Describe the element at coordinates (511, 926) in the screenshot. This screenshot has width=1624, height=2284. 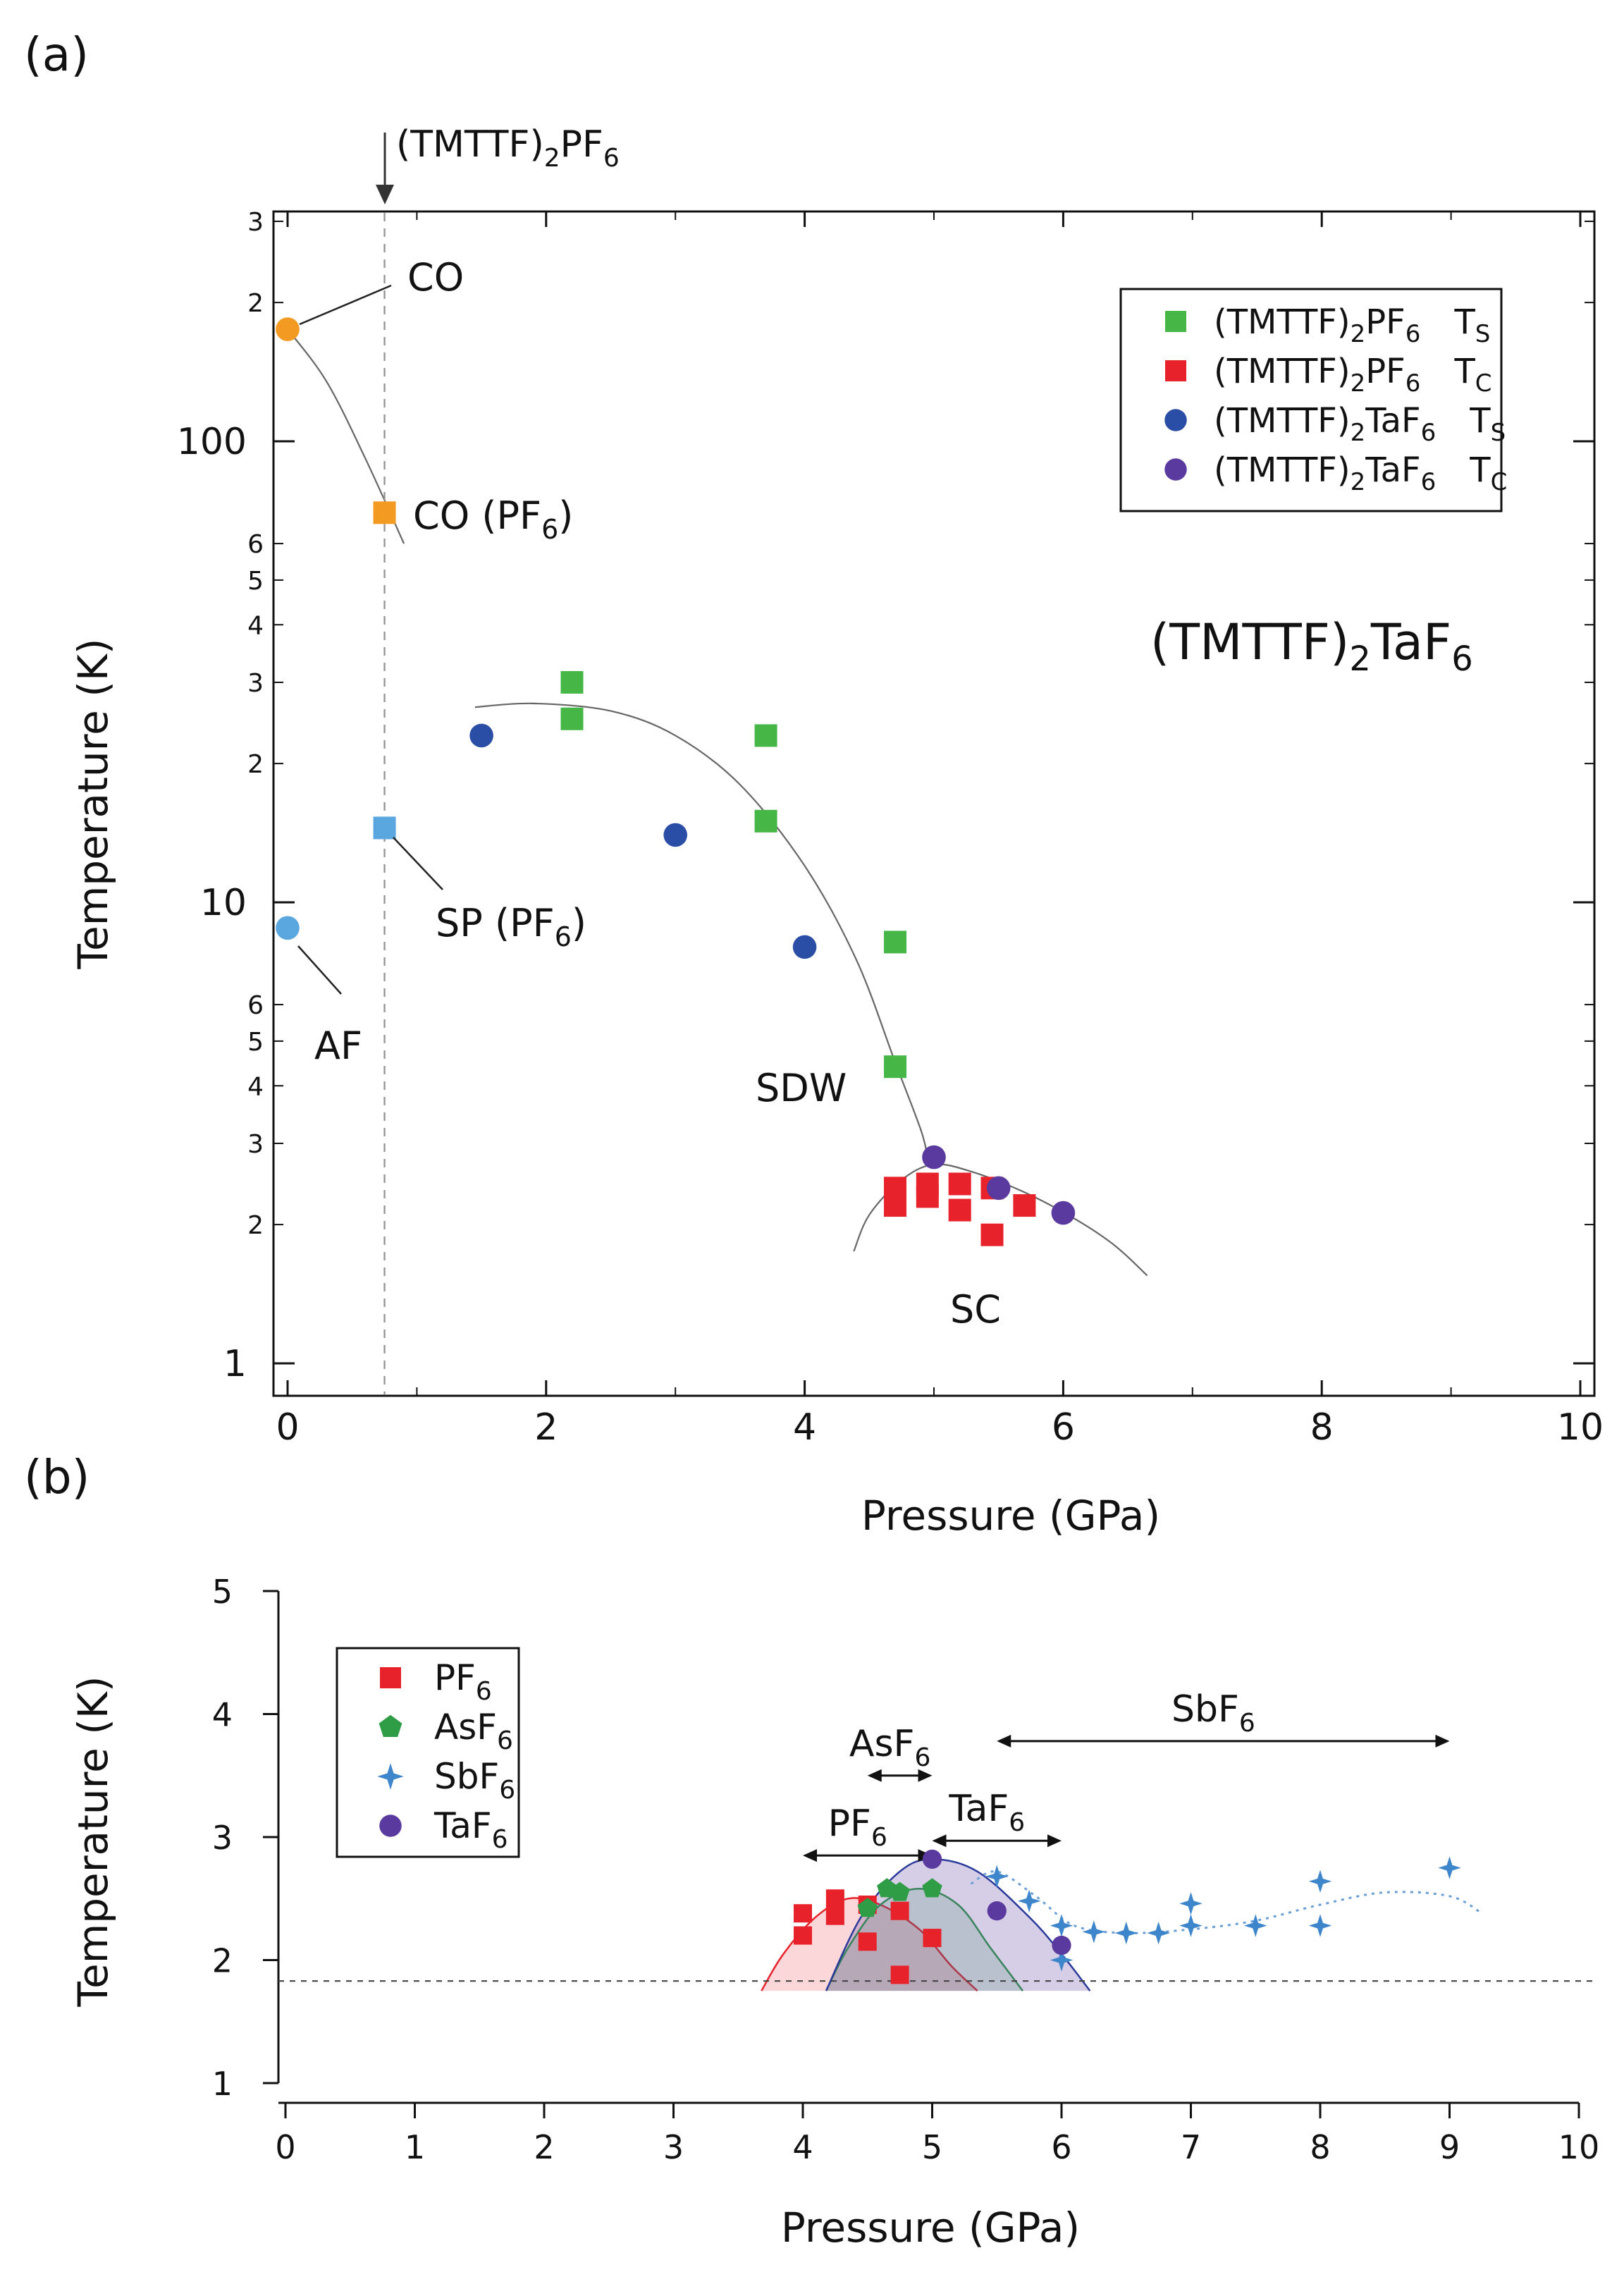
I see `sp-pf6-label: SP (PF6)` at that location.